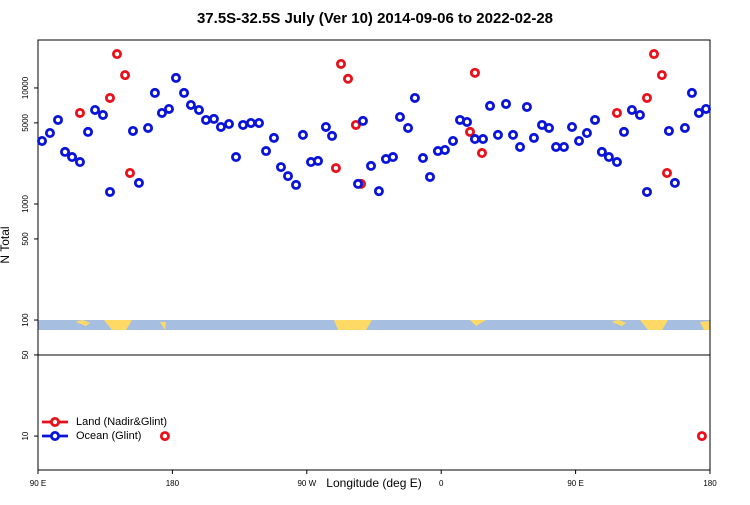 The image size is (750, 505). What do you see at coordinates (25, 354) in the screenshot?
I see `y-tick-label: 50` at bounding box center [25, 354].